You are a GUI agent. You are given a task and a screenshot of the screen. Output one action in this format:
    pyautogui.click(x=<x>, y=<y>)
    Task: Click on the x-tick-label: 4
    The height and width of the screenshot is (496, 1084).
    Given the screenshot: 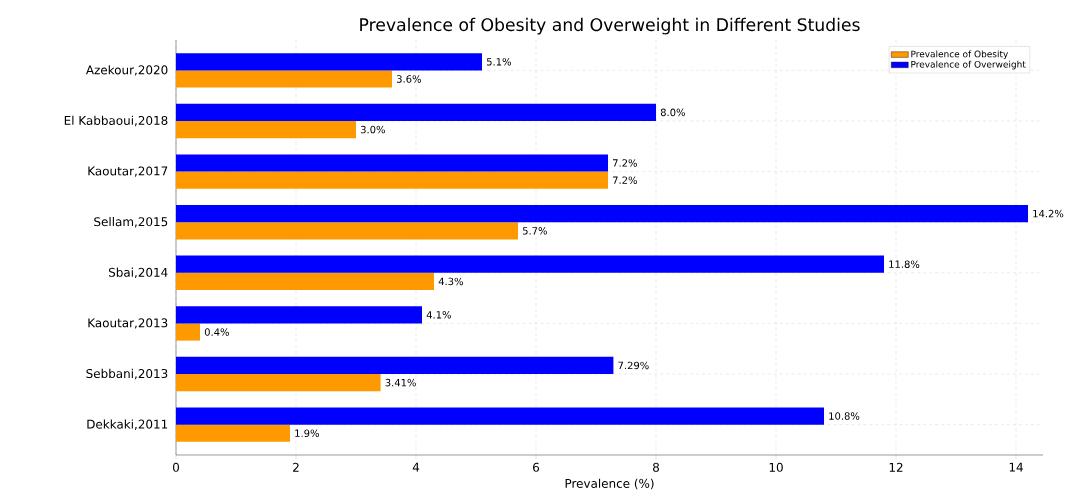 What is the action you would take?
    pyautogui.click(x=416, y=467)
    